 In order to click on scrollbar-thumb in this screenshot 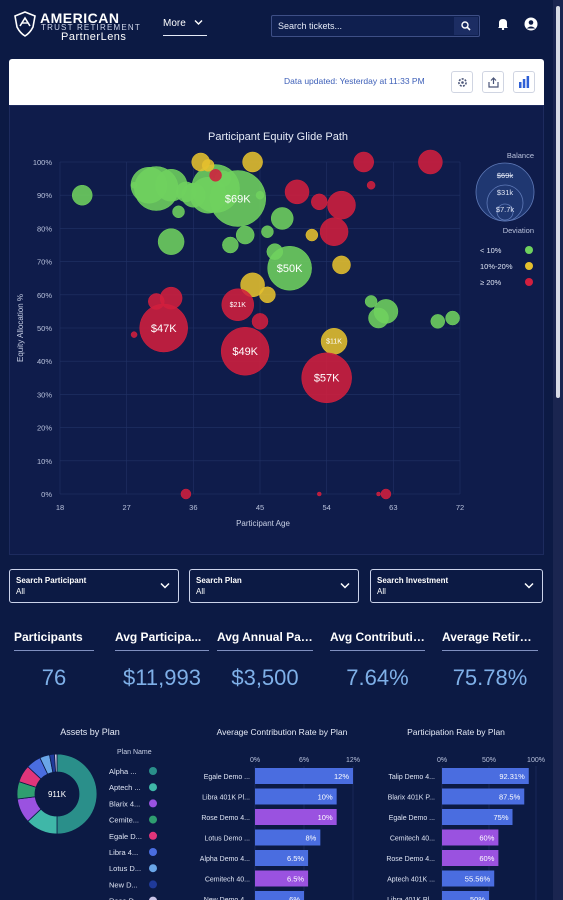, I will do `click(558, 202)`.